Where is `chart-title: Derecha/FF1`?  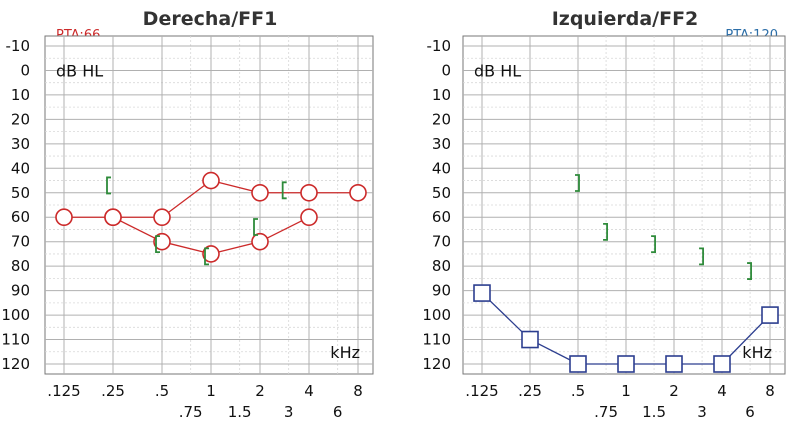
chart-title: Derecha/FF1 is located at coordinates (210, 19).